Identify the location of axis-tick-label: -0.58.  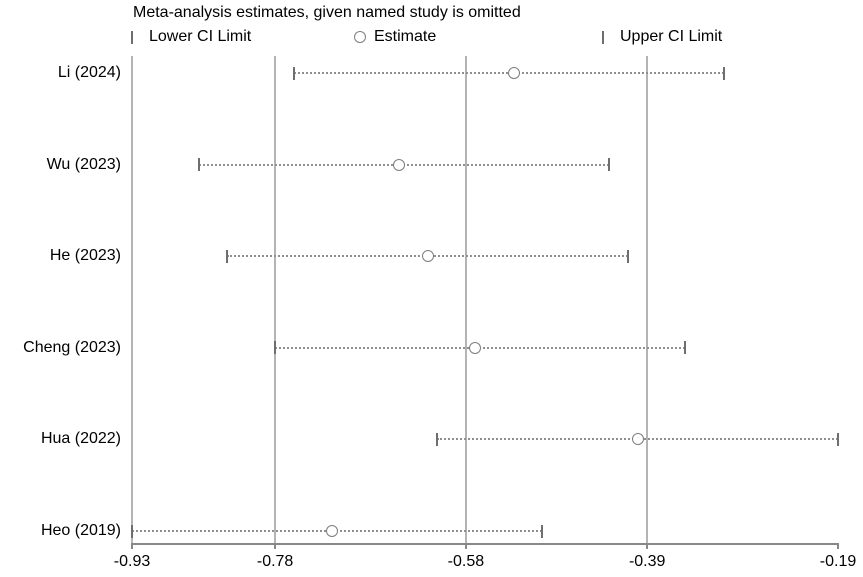
(466, 561).